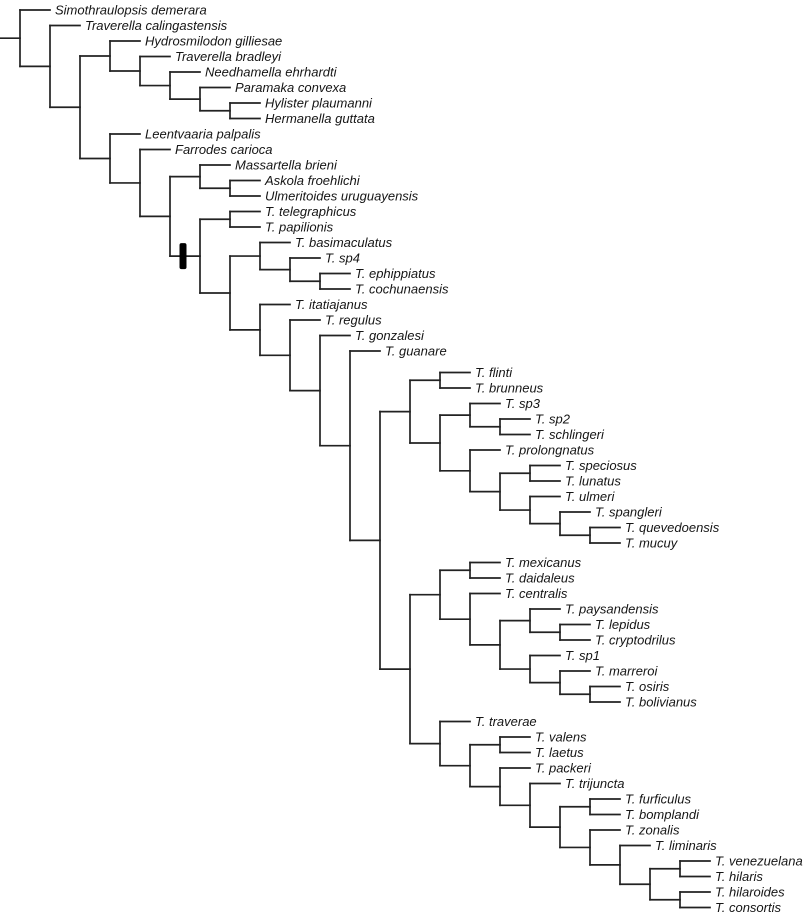  I want to click on taxon-label: T. regulus, so click(353, 320).